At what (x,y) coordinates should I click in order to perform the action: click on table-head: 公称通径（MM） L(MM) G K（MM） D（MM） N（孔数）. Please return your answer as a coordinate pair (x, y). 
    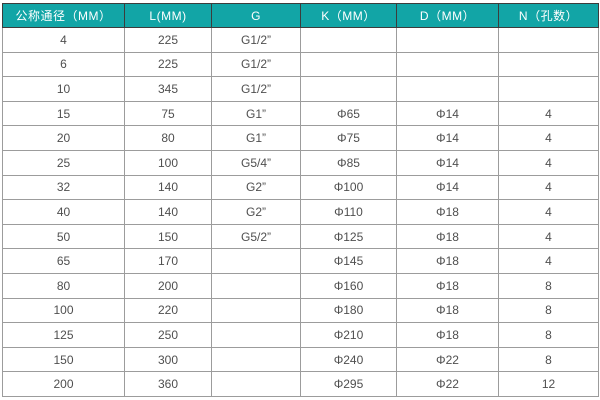
    Looking at the image, I should click on (300, 15).